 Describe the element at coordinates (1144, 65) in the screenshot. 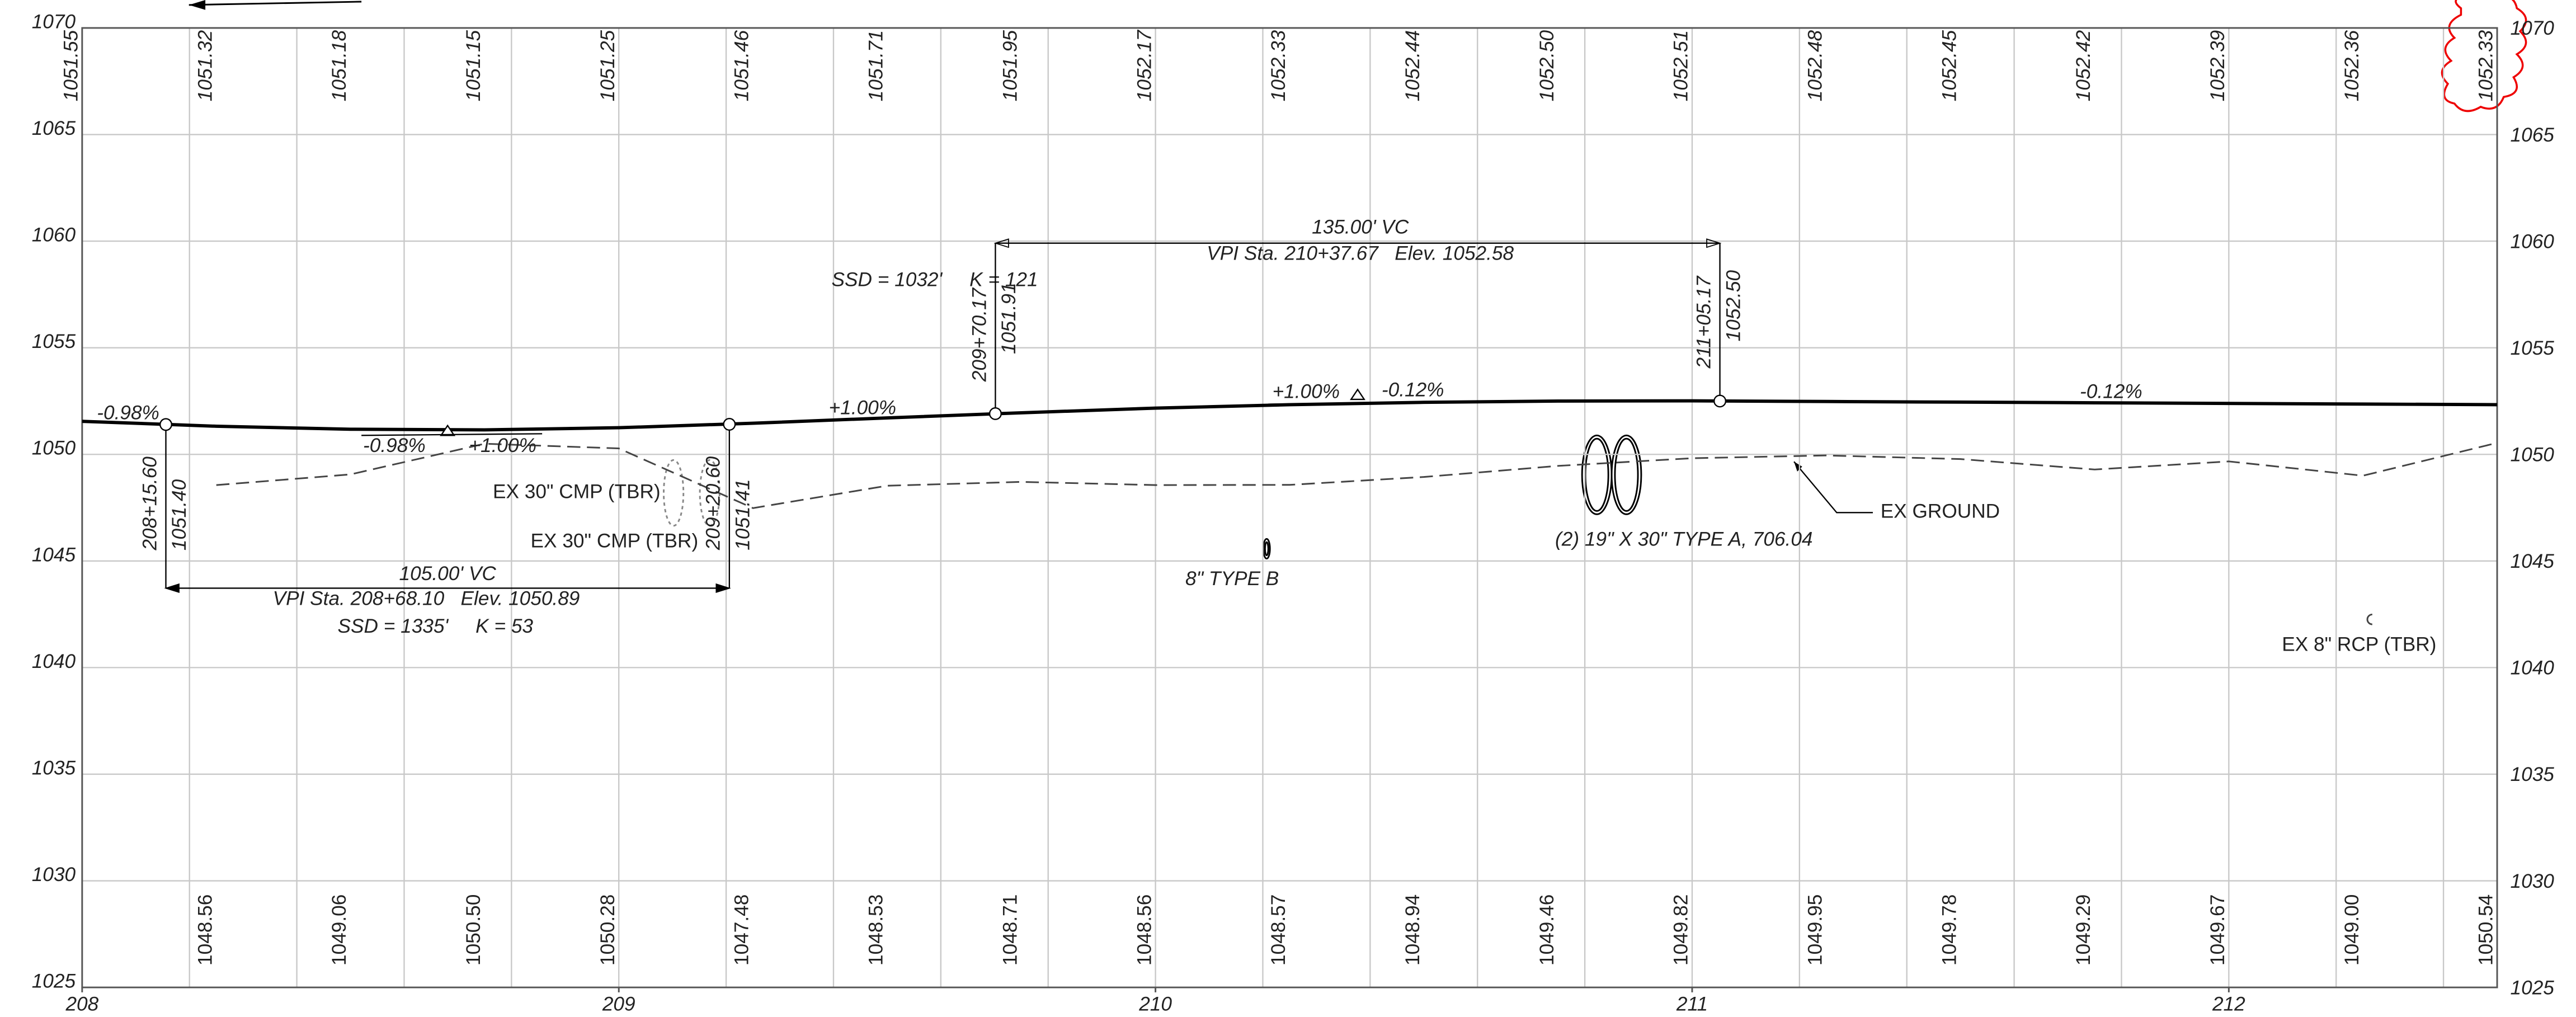

I see `grade-elev-label: 1052.17` at that location.